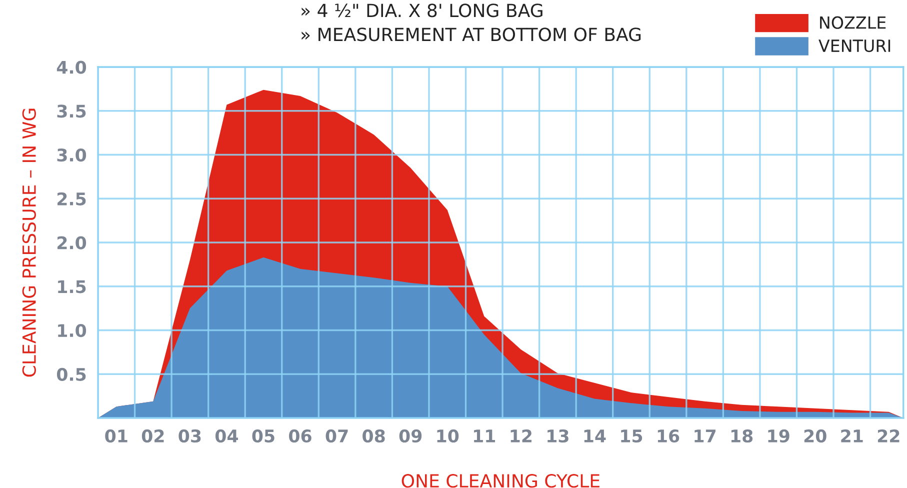  Describe the element at coordinates (595, 436) in the screenshot. I see `x-tick-label: 14` at that location.